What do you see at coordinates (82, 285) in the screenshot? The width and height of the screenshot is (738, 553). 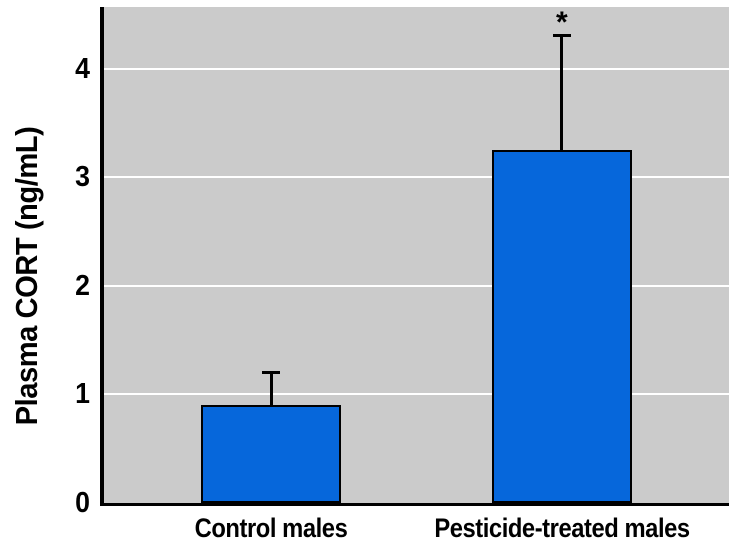 I see `y-tick-label: 2` at bounding box center [82, 285].